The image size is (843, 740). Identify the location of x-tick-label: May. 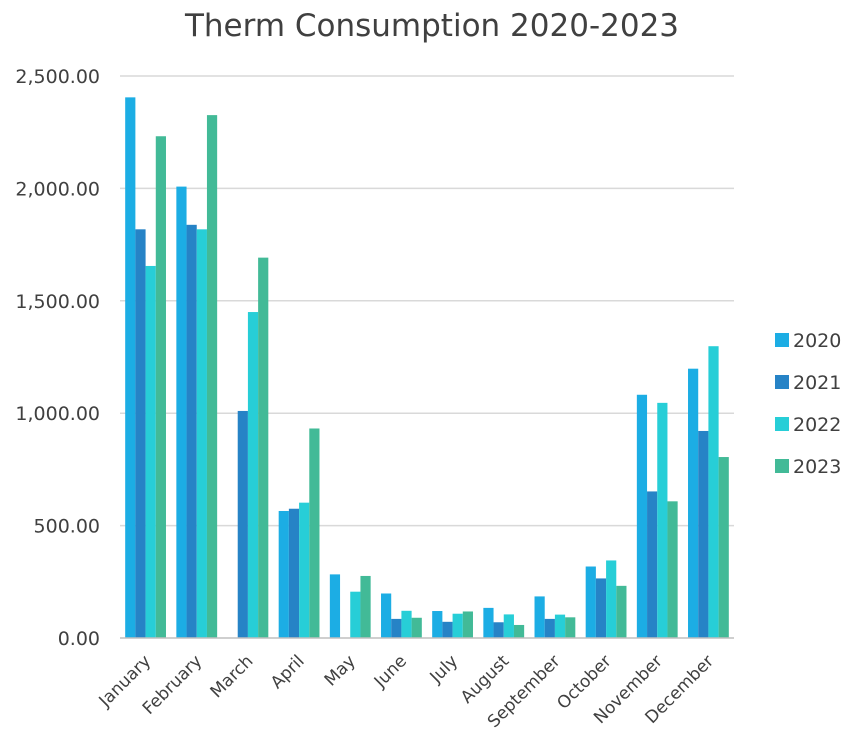
(340, 670).